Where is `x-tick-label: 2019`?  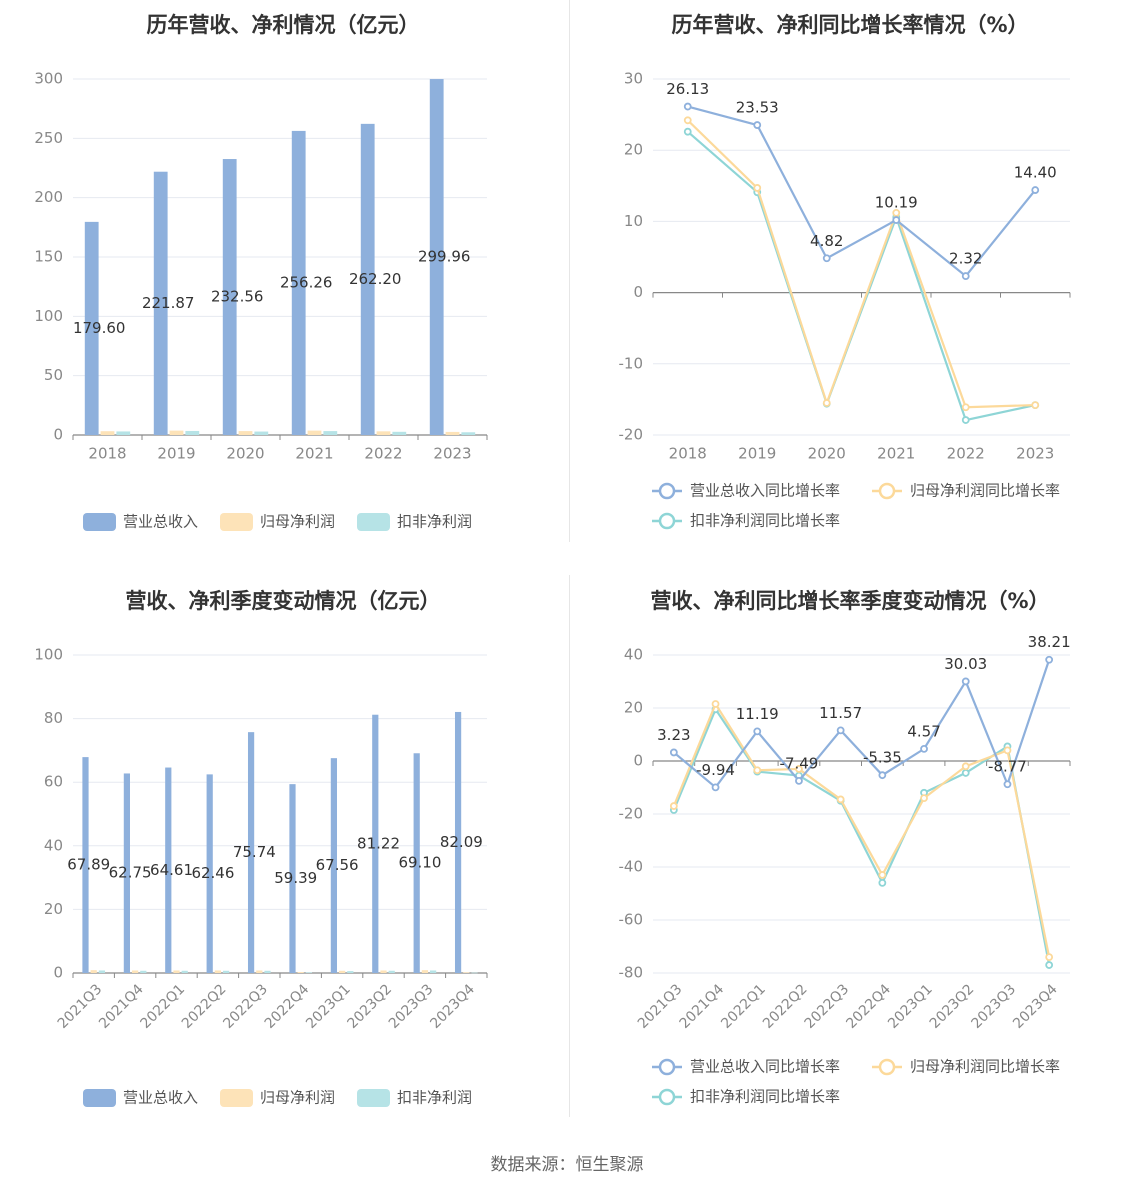 x-tick-label: 2019 is located at coordinates (176, 454).